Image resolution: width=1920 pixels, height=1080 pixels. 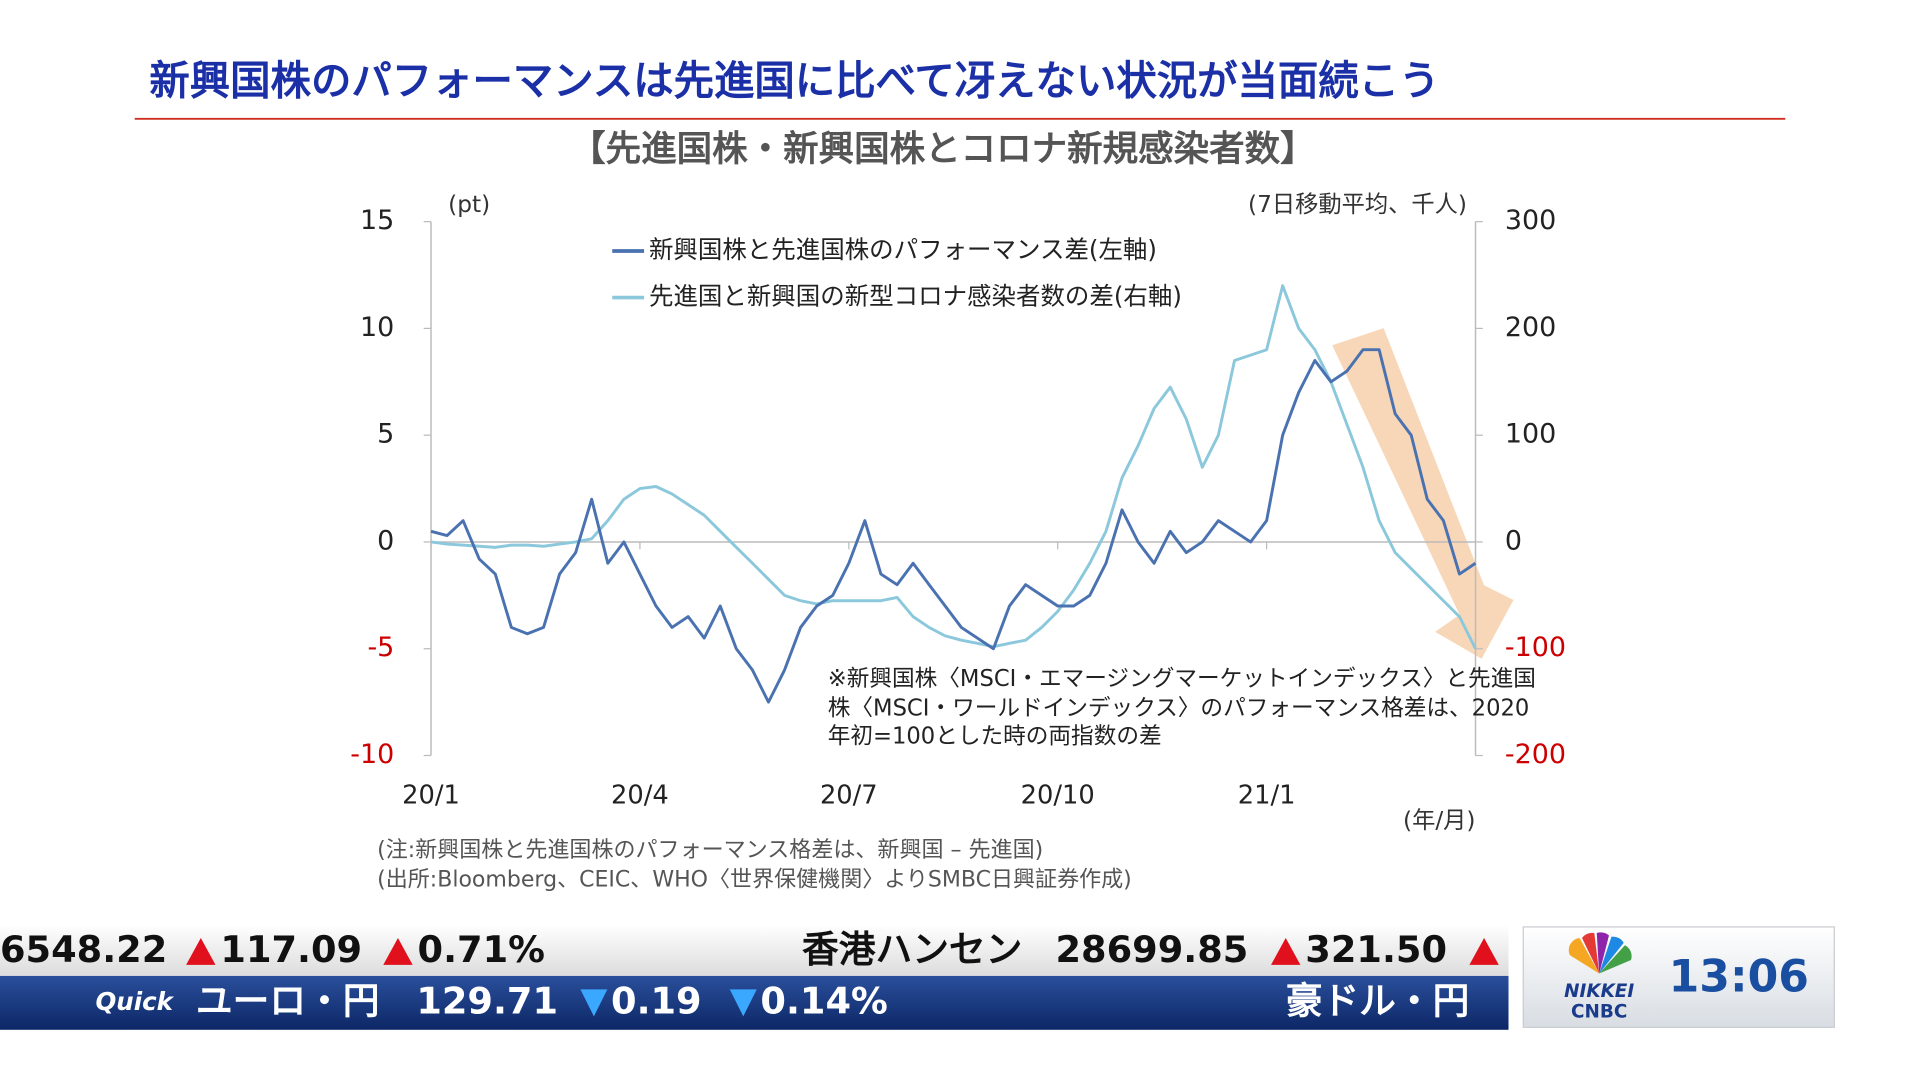 What do you see at coordinates (1357, 204) in the screenshot?
I see `y2-axis-unit: (7日移動平均、千人)` at bounding box center [1357, 204].